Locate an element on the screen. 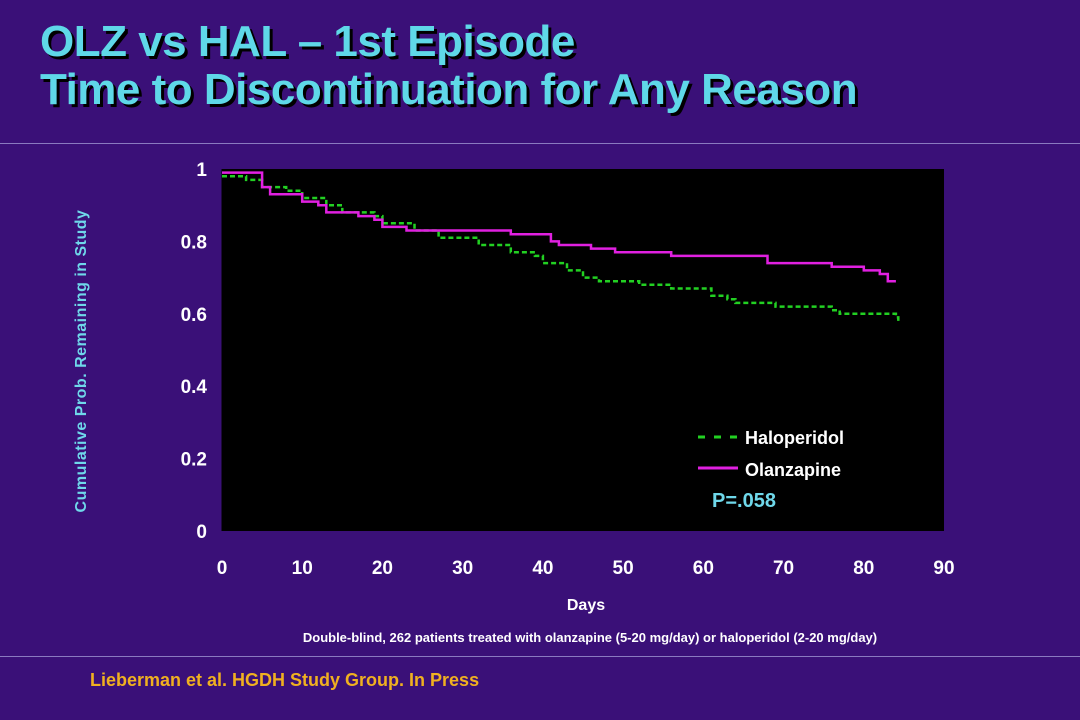 The width and height of the screenshot is (1080, 720). title-line-2: Time to Discontinuation for Any Reason is located at coordinates (449, 89).